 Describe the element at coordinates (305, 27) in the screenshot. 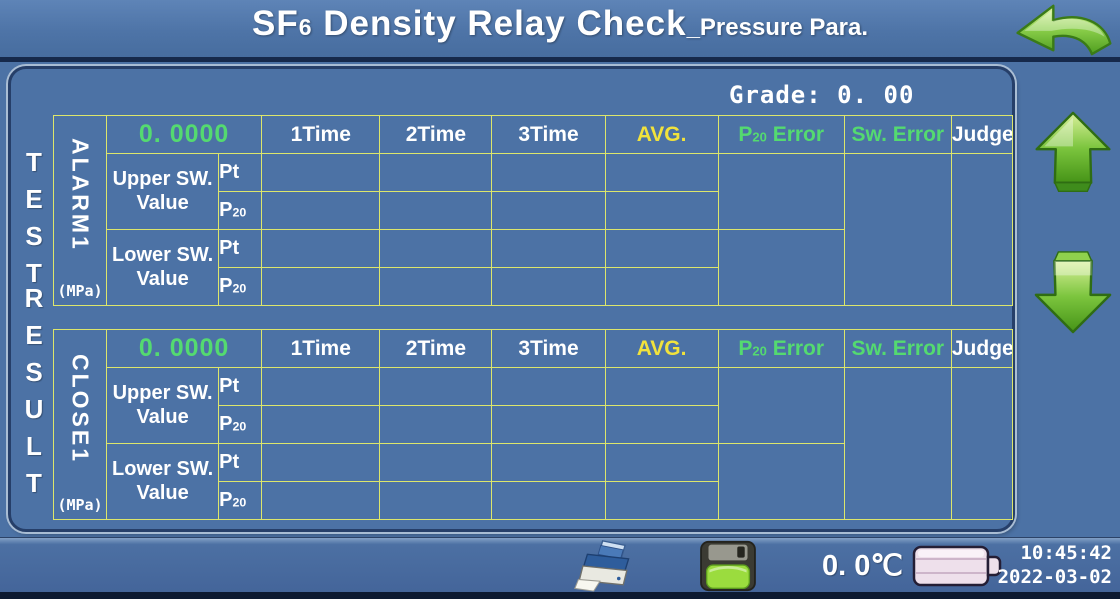

I see `title-brand-subscript: 6` at that location.